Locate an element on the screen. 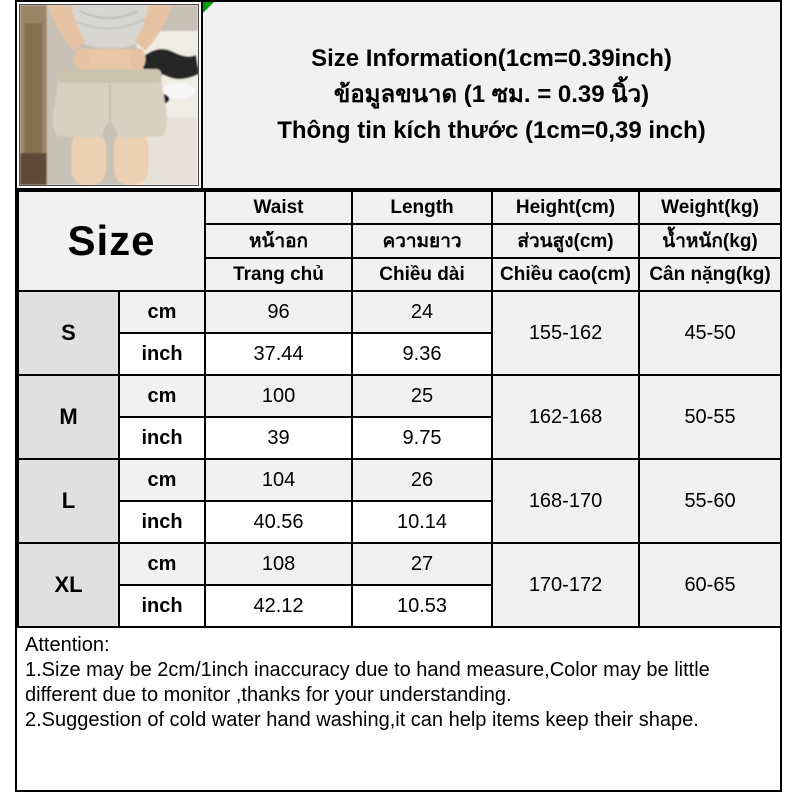 Image resolution: width=800 pixels, height=800 pixels. col-weight-th: น้ำหนัก(kg) is located at coordinates (710, 241).